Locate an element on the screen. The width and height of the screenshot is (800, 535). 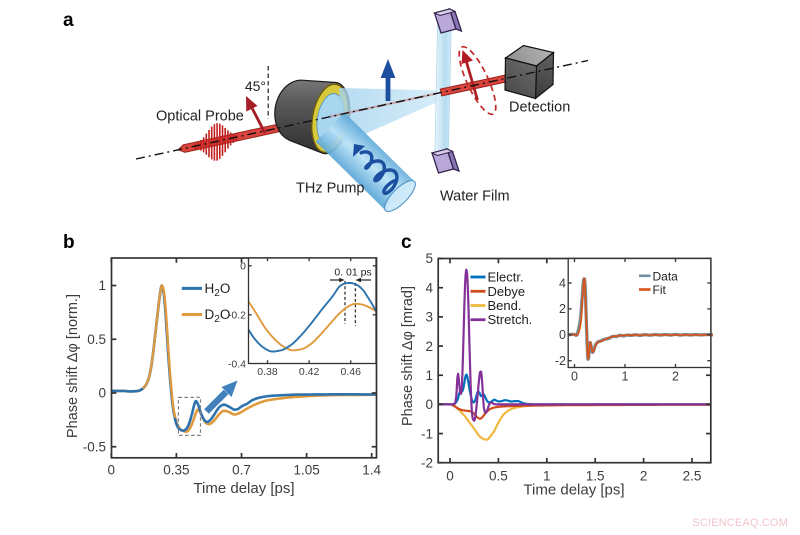
svg-text: -1 is located at coordinates (427, 433).